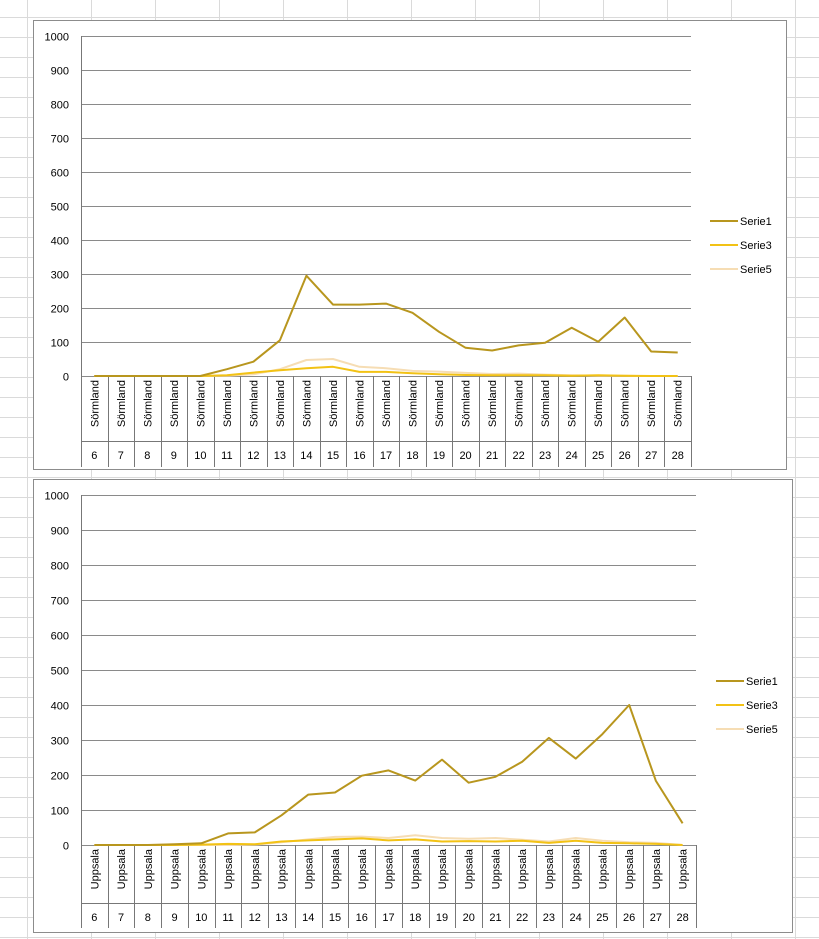  Describe the element at coordinates (442, 918) in the screenshot. I see `week-label: 19` at that location.